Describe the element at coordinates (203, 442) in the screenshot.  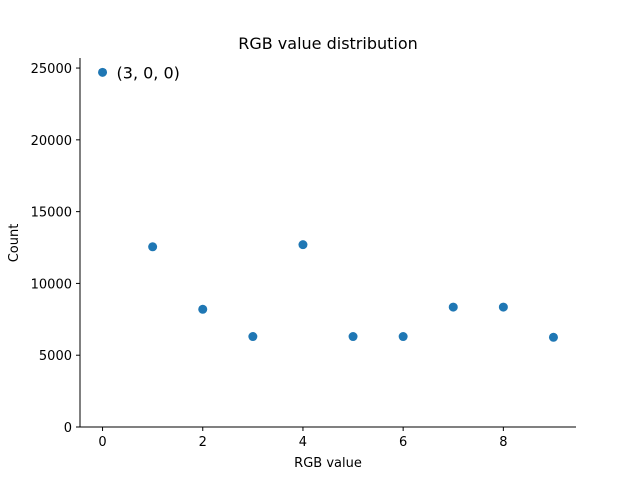
I see `x-tick-label: 2` at that location.